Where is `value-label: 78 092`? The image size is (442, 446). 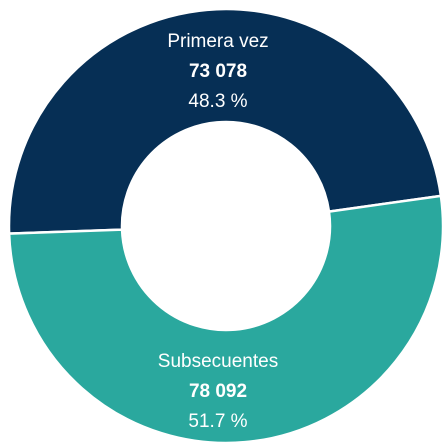 value-label: 78 092 is located at coordinates (218, 391).